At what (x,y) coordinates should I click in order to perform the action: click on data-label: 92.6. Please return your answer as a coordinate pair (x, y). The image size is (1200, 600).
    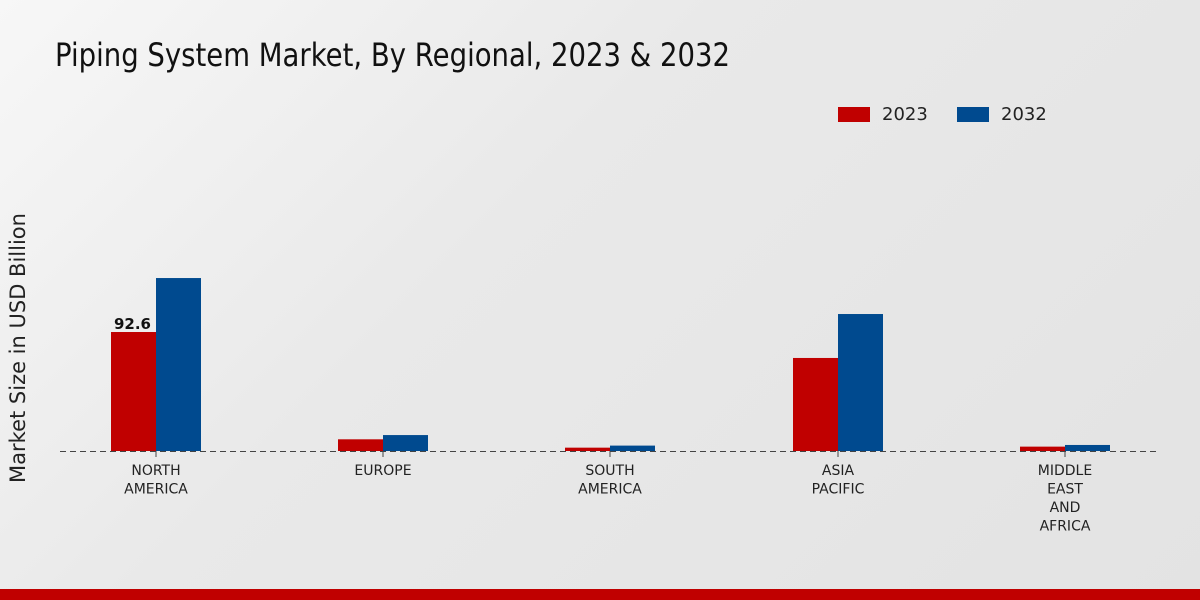
    Looking at the image, I should click on (132, 324).